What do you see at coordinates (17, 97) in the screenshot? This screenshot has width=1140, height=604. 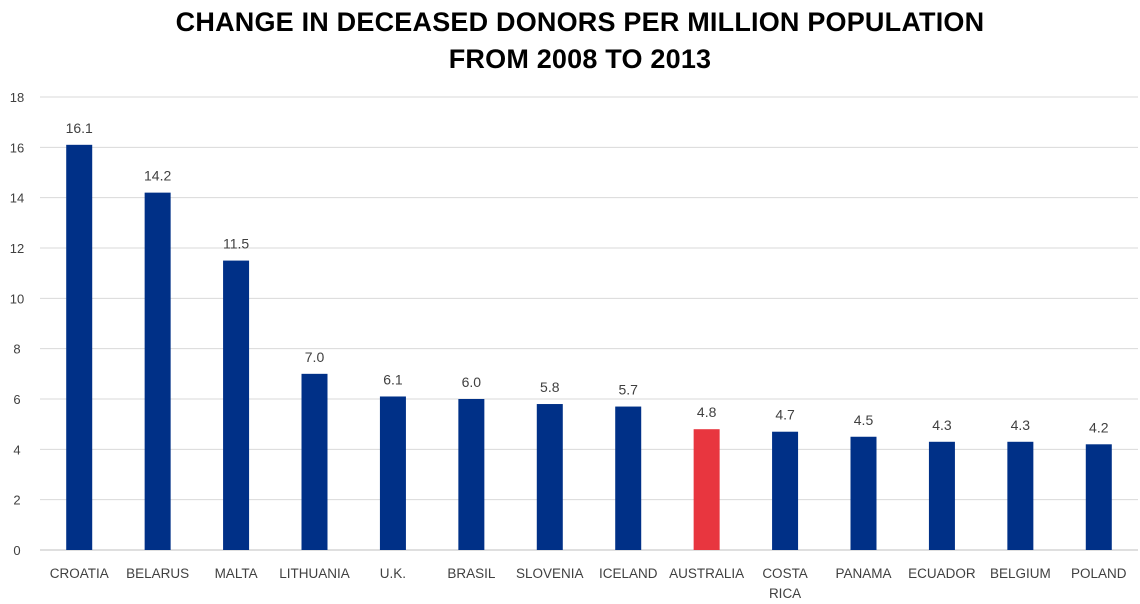 I see `y-tick-label: 18` at bounding box center [17, 97].